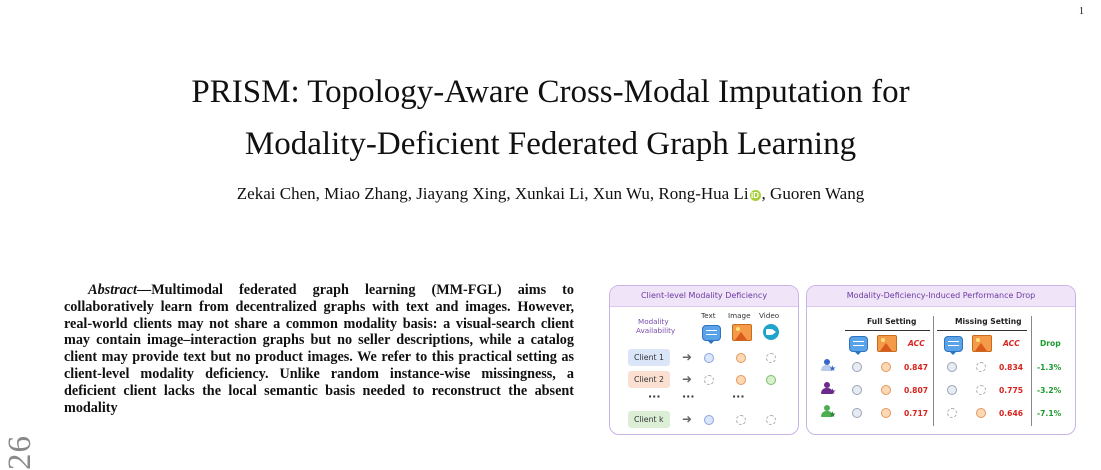 Image resolution: width=1101 pixels, height=470 pixels. What do you see at coordinates (771, 380) in the screenshot?
I see `video-available-dot` at bounding box center [771, 380].